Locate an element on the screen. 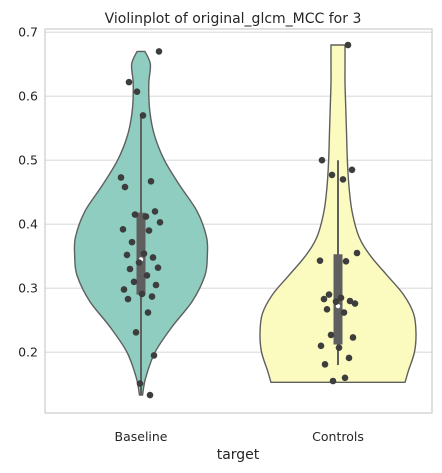 Image resolution: width=442 pixels, height=473 pixels. x-tick-label: Controls is located at coordinates (338, 436).